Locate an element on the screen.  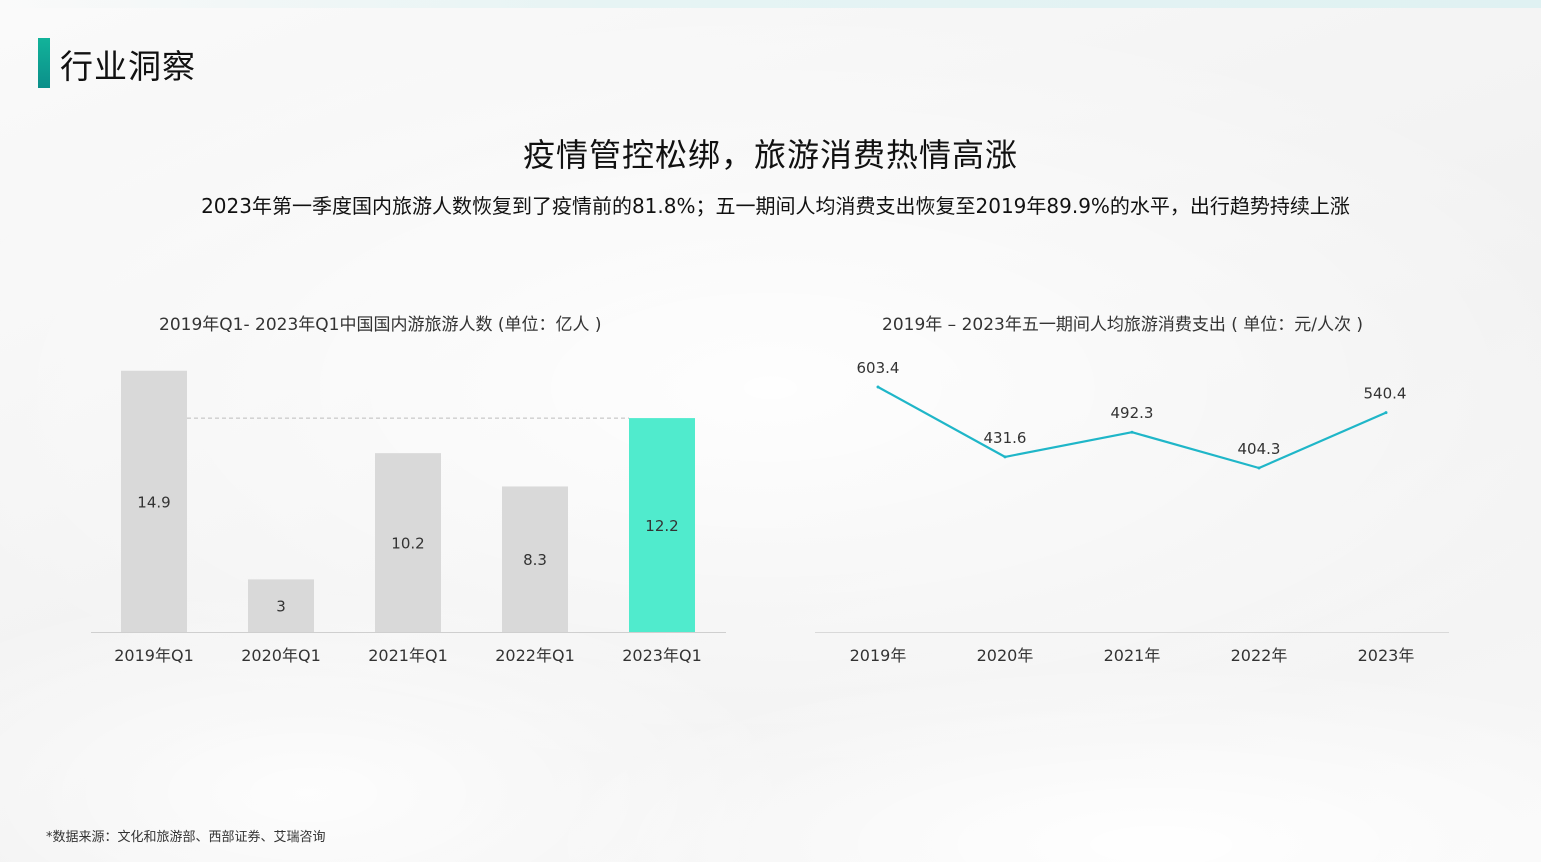
bar-chart-title: 2019年Q1- 2023年Q1中国国内游旅游人数 (单位：亿人 ) is located at coordinates (380, 325).